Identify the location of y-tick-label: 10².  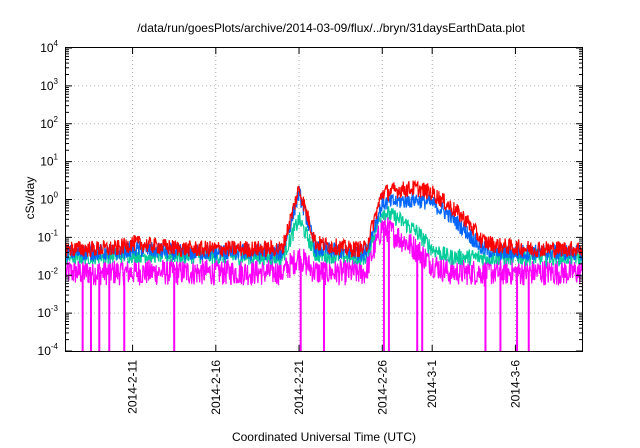
(49, 123).